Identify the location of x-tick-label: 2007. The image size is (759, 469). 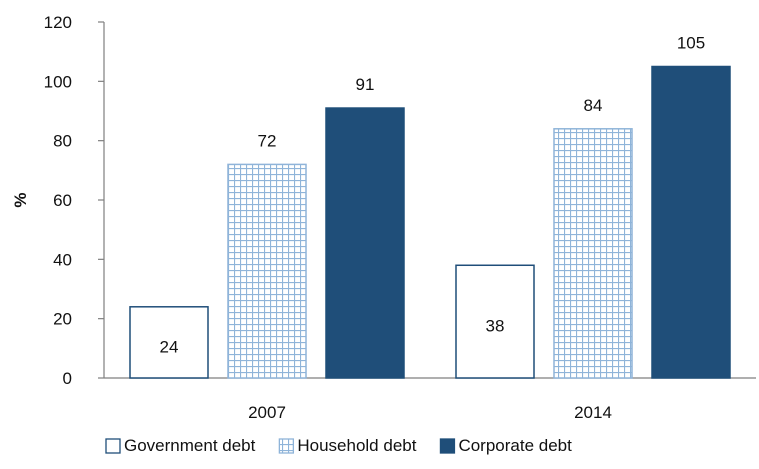
(267, 412).